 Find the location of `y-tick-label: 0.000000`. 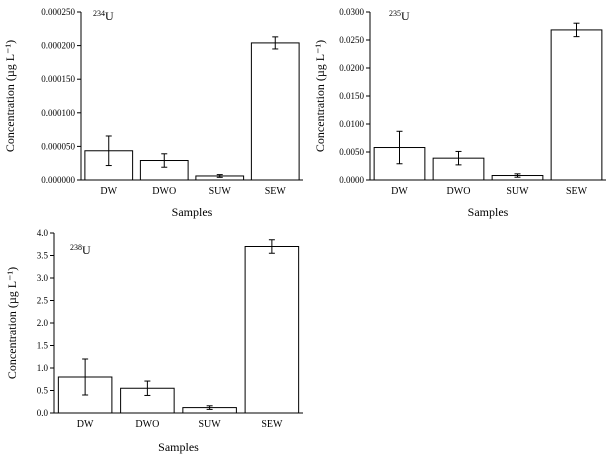

y-tick-label: 0.000000 is located at coordinates (58, 180).